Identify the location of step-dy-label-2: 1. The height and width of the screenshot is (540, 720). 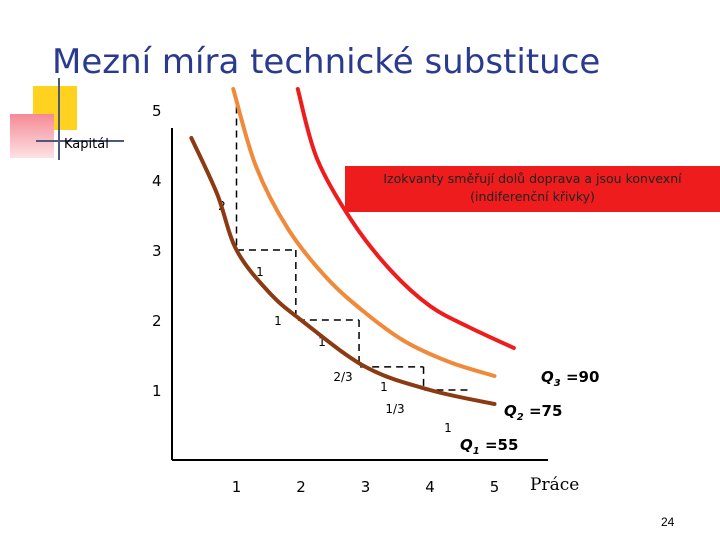
(278, 321).